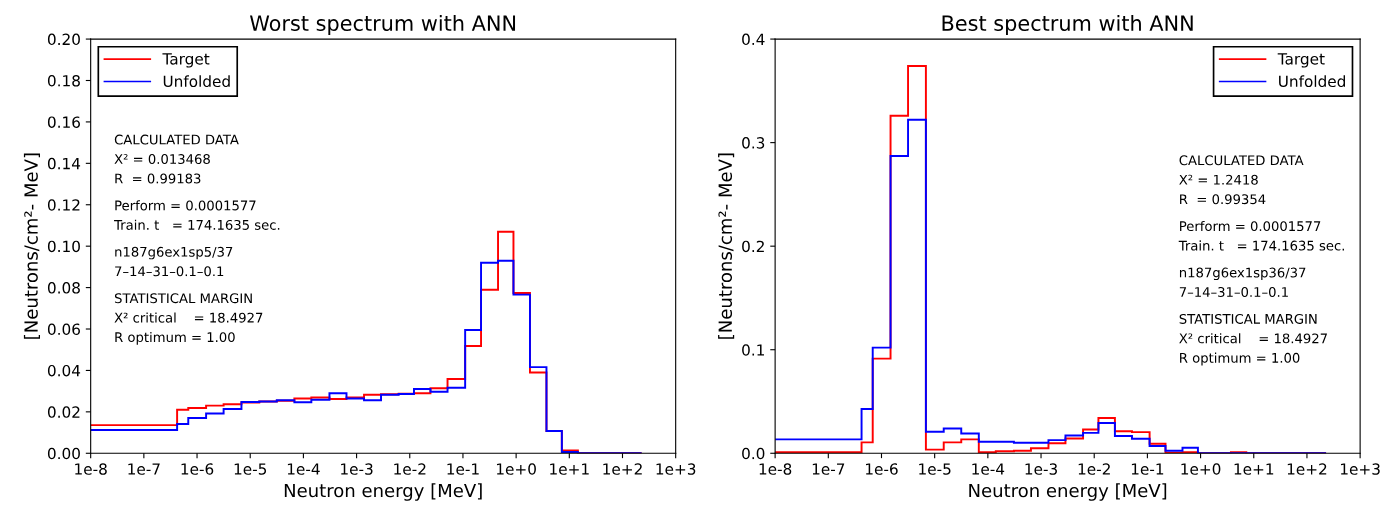 This screenshot has height=521, width=1395. What do you see at coordinates (382, 25) in the screenshot?
I see `chart-title: Worst spectrum with ANN` at bounding box center [382, 25].